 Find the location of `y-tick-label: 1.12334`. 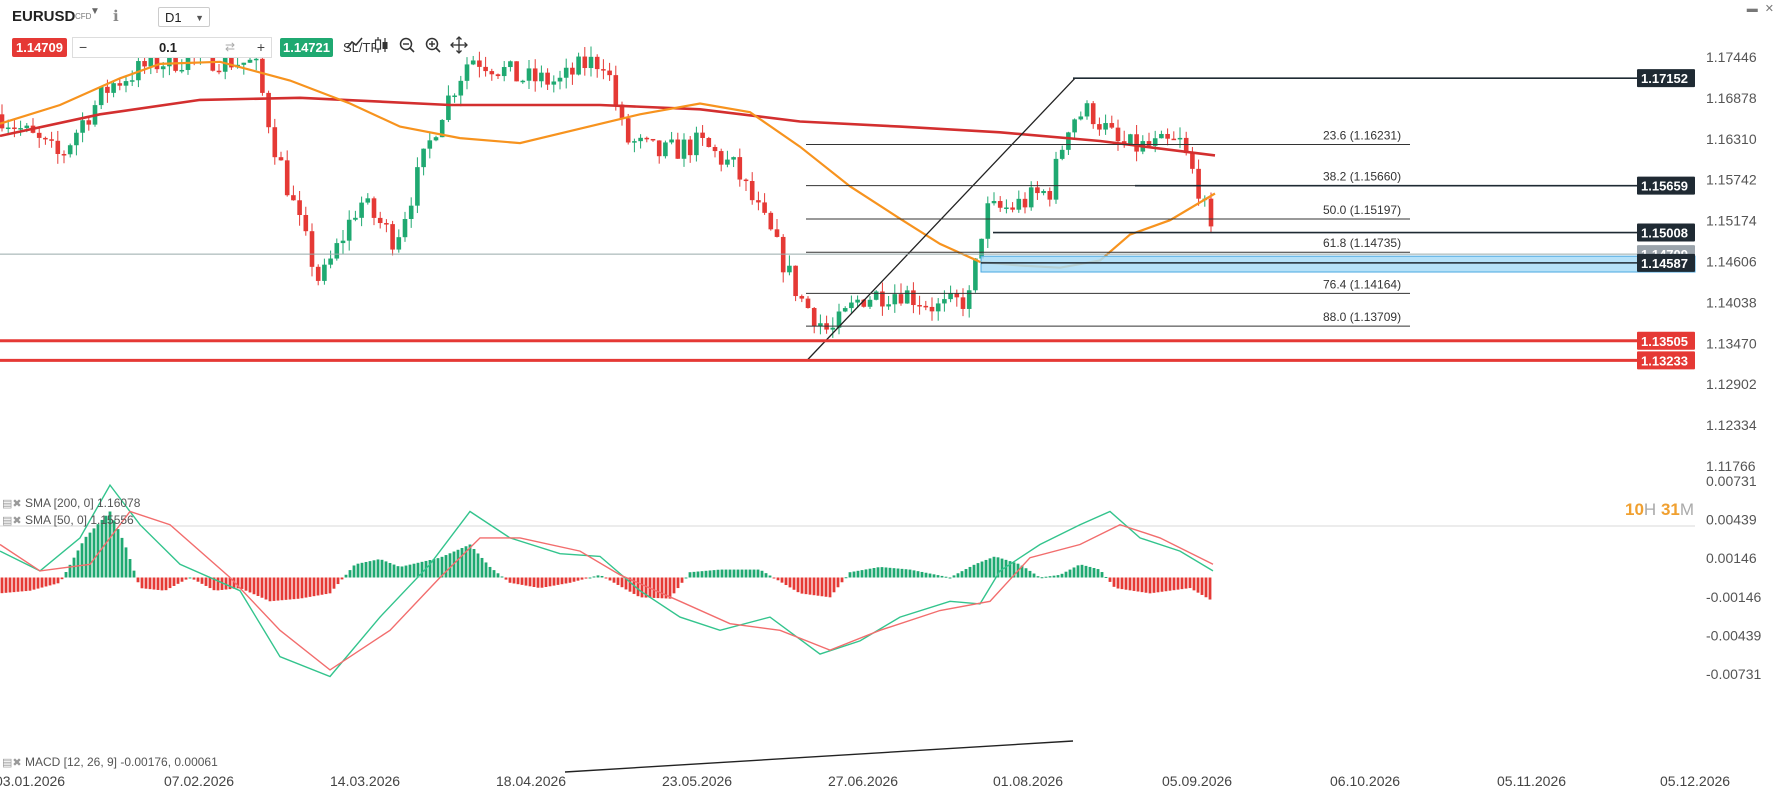

y-tick-label: 1.12334 is located at coordinates (1731, 425).